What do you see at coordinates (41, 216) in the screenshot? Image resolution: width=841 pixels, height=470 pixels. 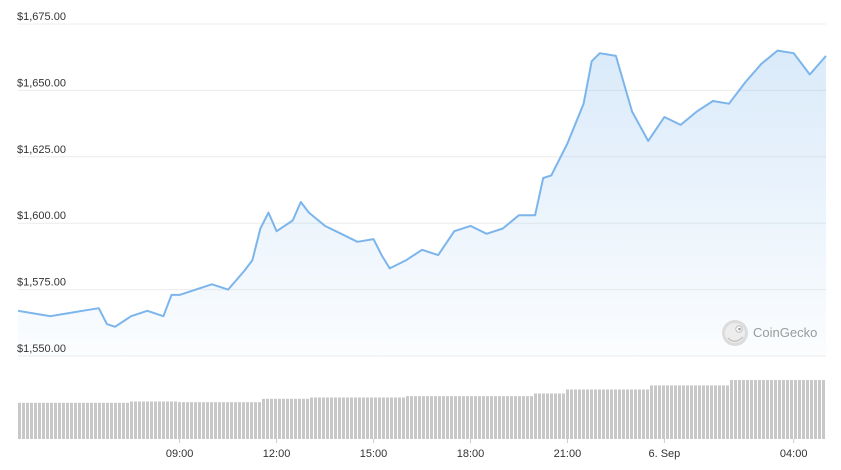 I see `y-tick-label: $1,600.00` at bounding box center [41, 216].